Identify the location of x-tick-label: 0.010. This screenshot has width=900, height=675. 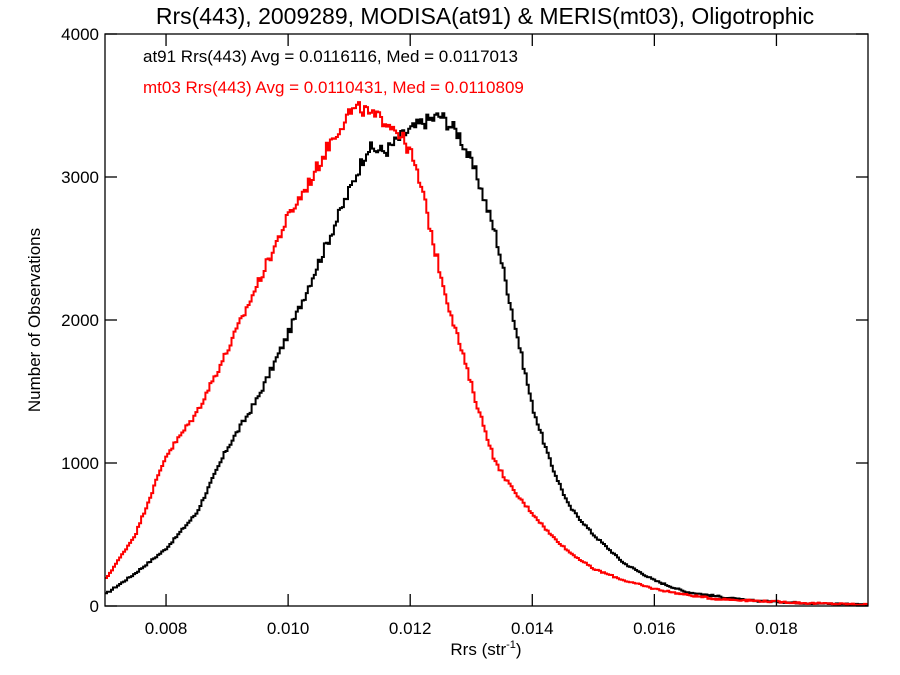
(288, 628).